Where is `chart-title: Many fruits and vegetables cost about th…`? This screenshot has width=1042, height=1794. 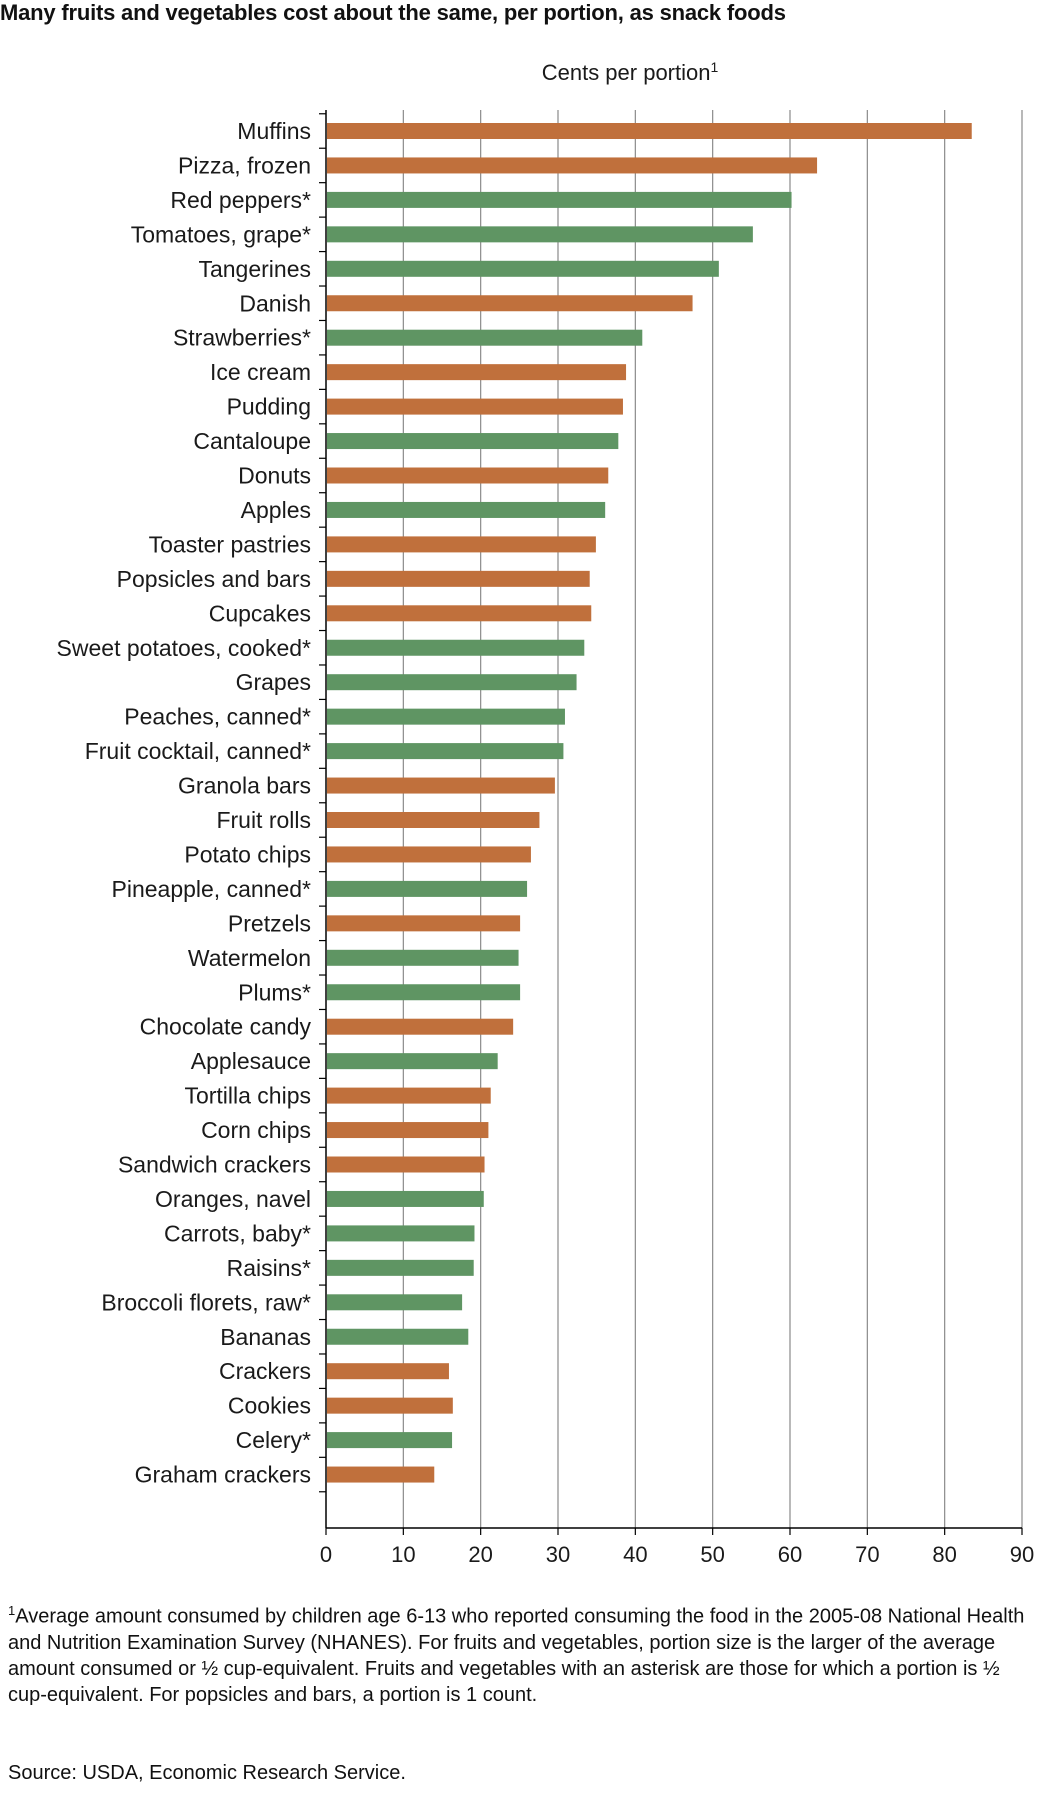 chart-title: Many fruits and vegetables cost about th… is located at coordinates (393, 12).